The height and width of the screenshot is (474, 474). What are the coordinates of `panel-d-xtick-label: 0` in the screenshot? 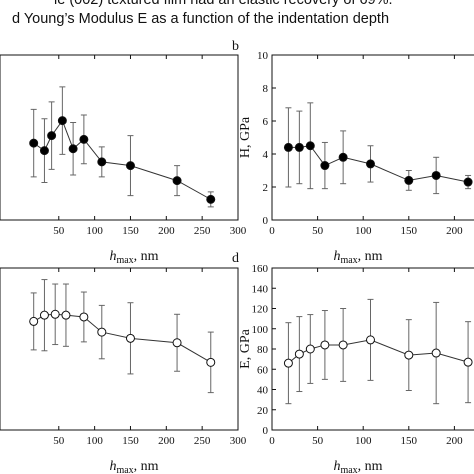 It's located at (272, 441).